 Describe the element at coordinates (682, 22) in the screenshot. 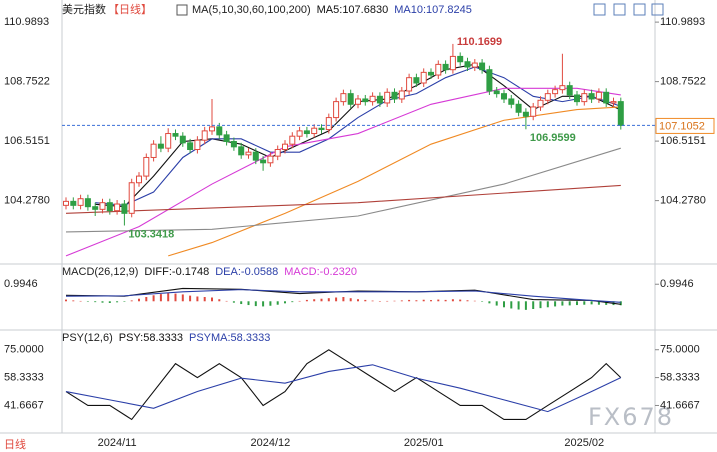

I see `y-tick-label: 110.9893` at that location.